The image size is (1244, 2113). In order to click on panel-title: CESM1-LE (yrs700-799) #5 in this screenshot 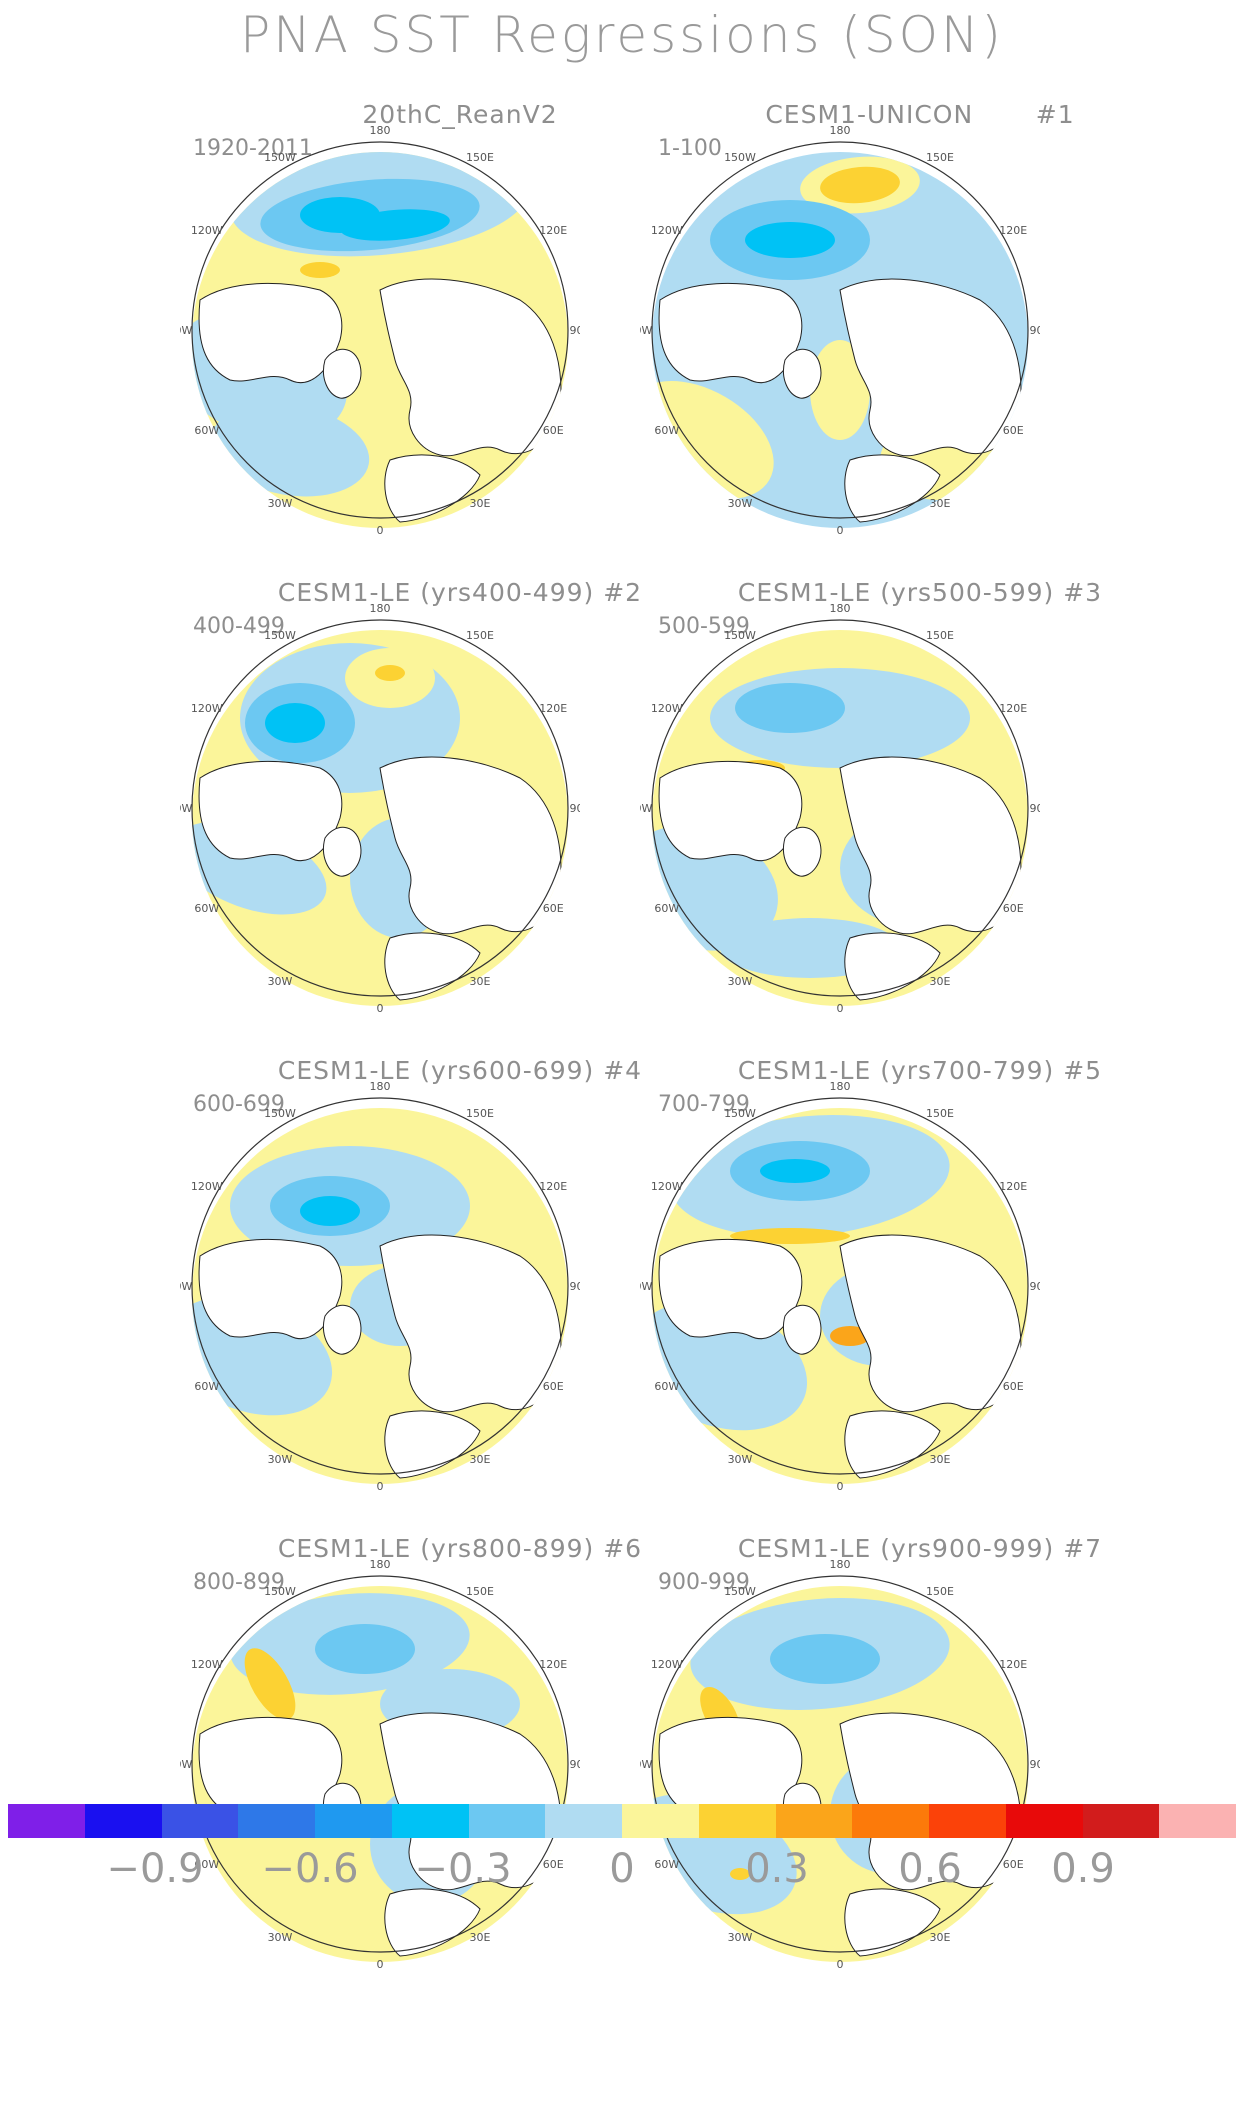, I will do `click(920, 1070)`.